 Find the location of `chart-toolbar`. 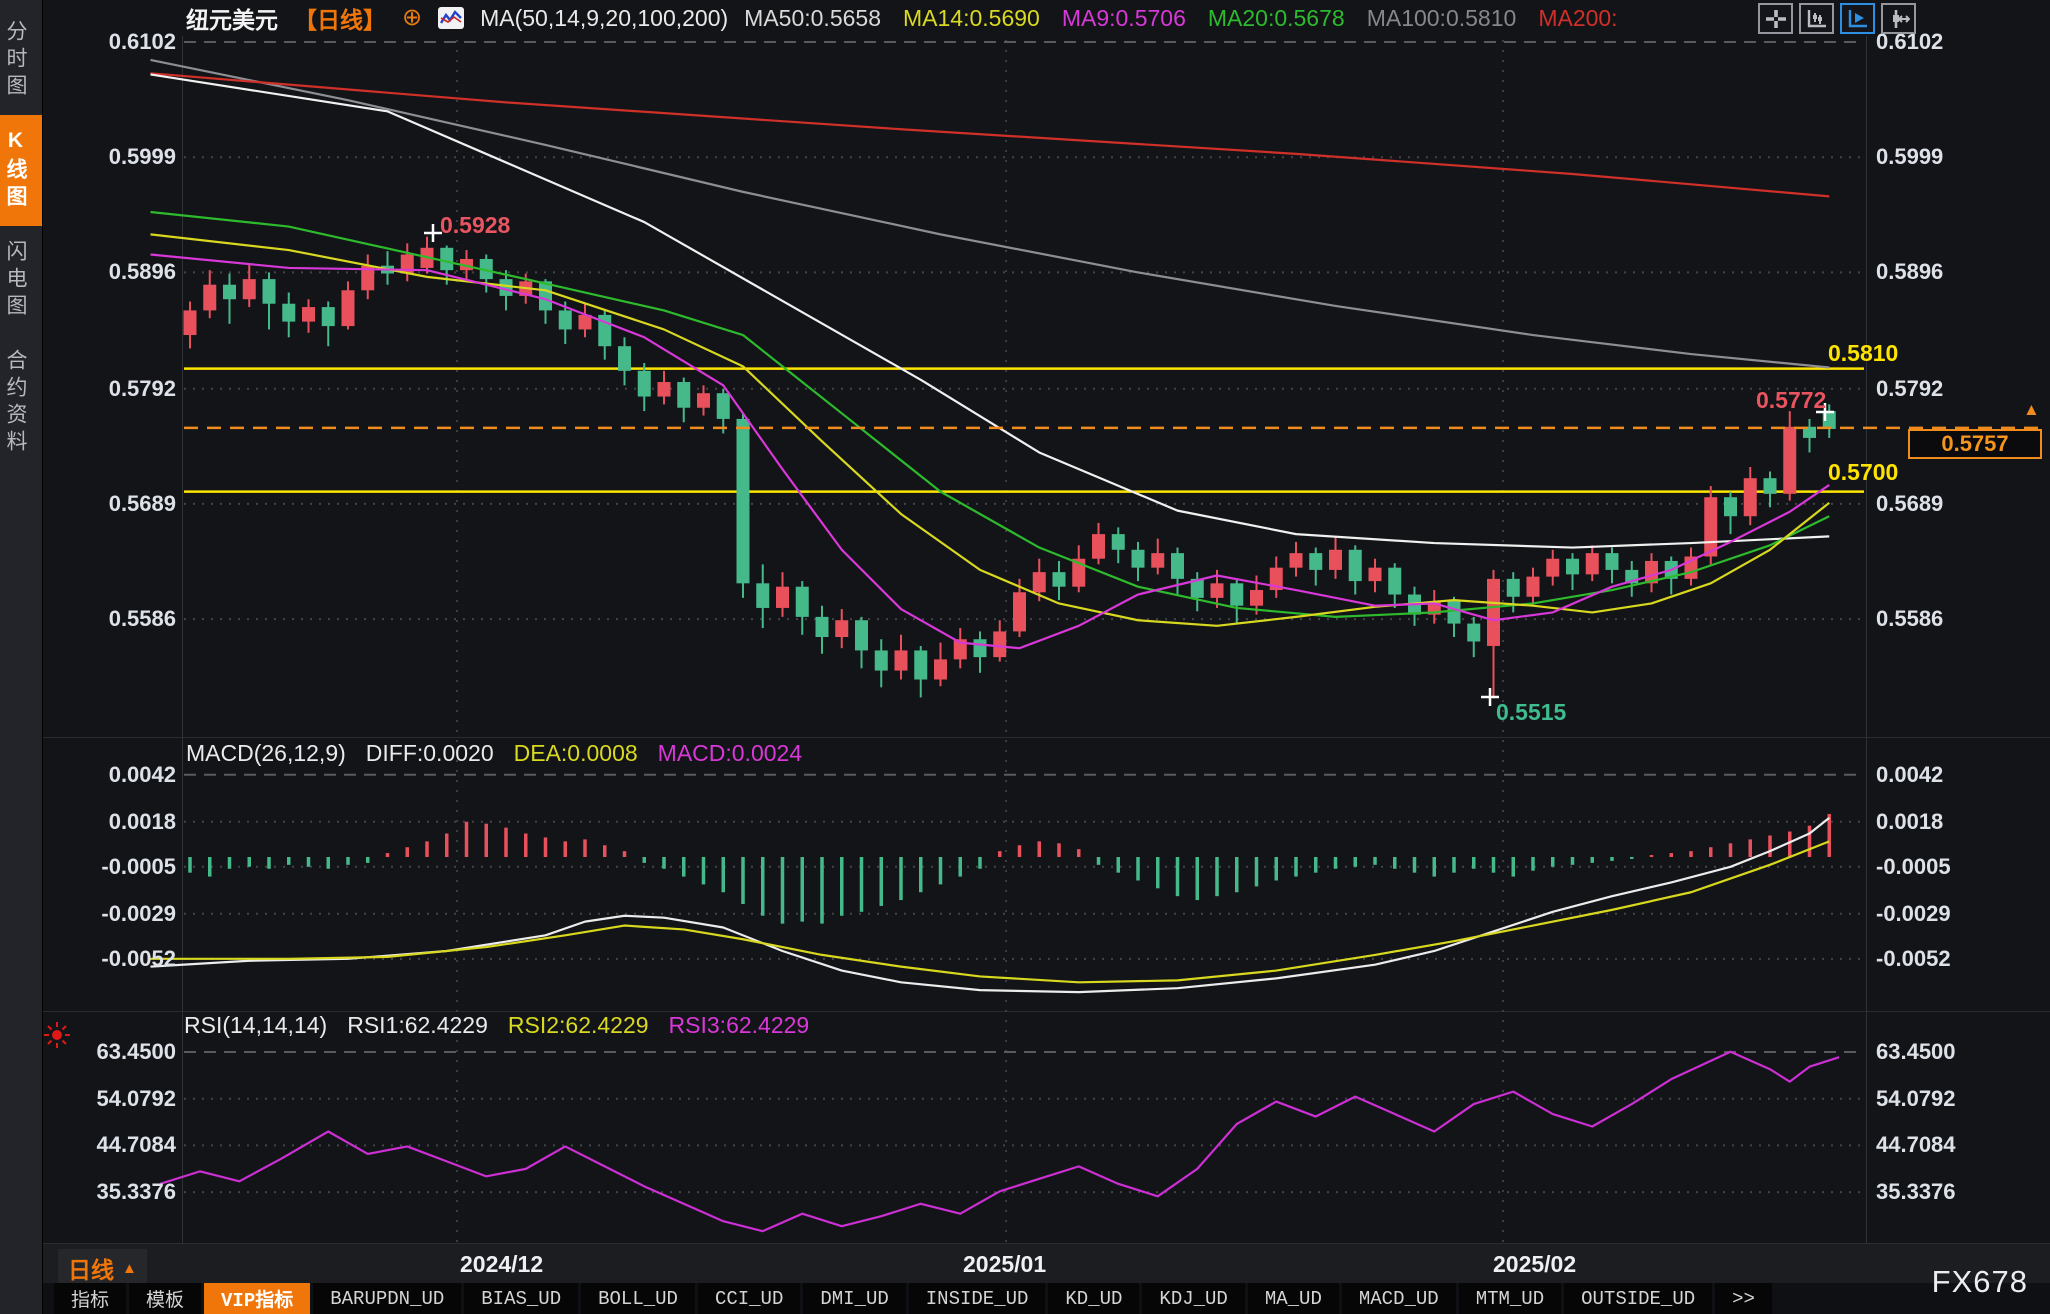

chart-toolbar is located at coordinates (1837, 18).